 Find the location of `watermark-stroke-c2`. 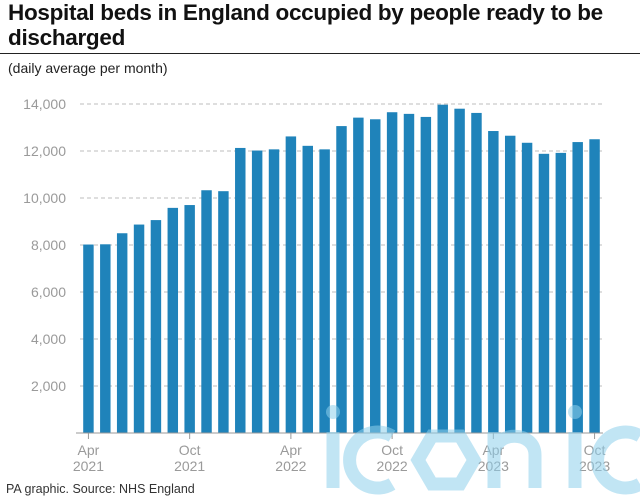

watermark-stroke-c2 is located at coordinates (615, 460).